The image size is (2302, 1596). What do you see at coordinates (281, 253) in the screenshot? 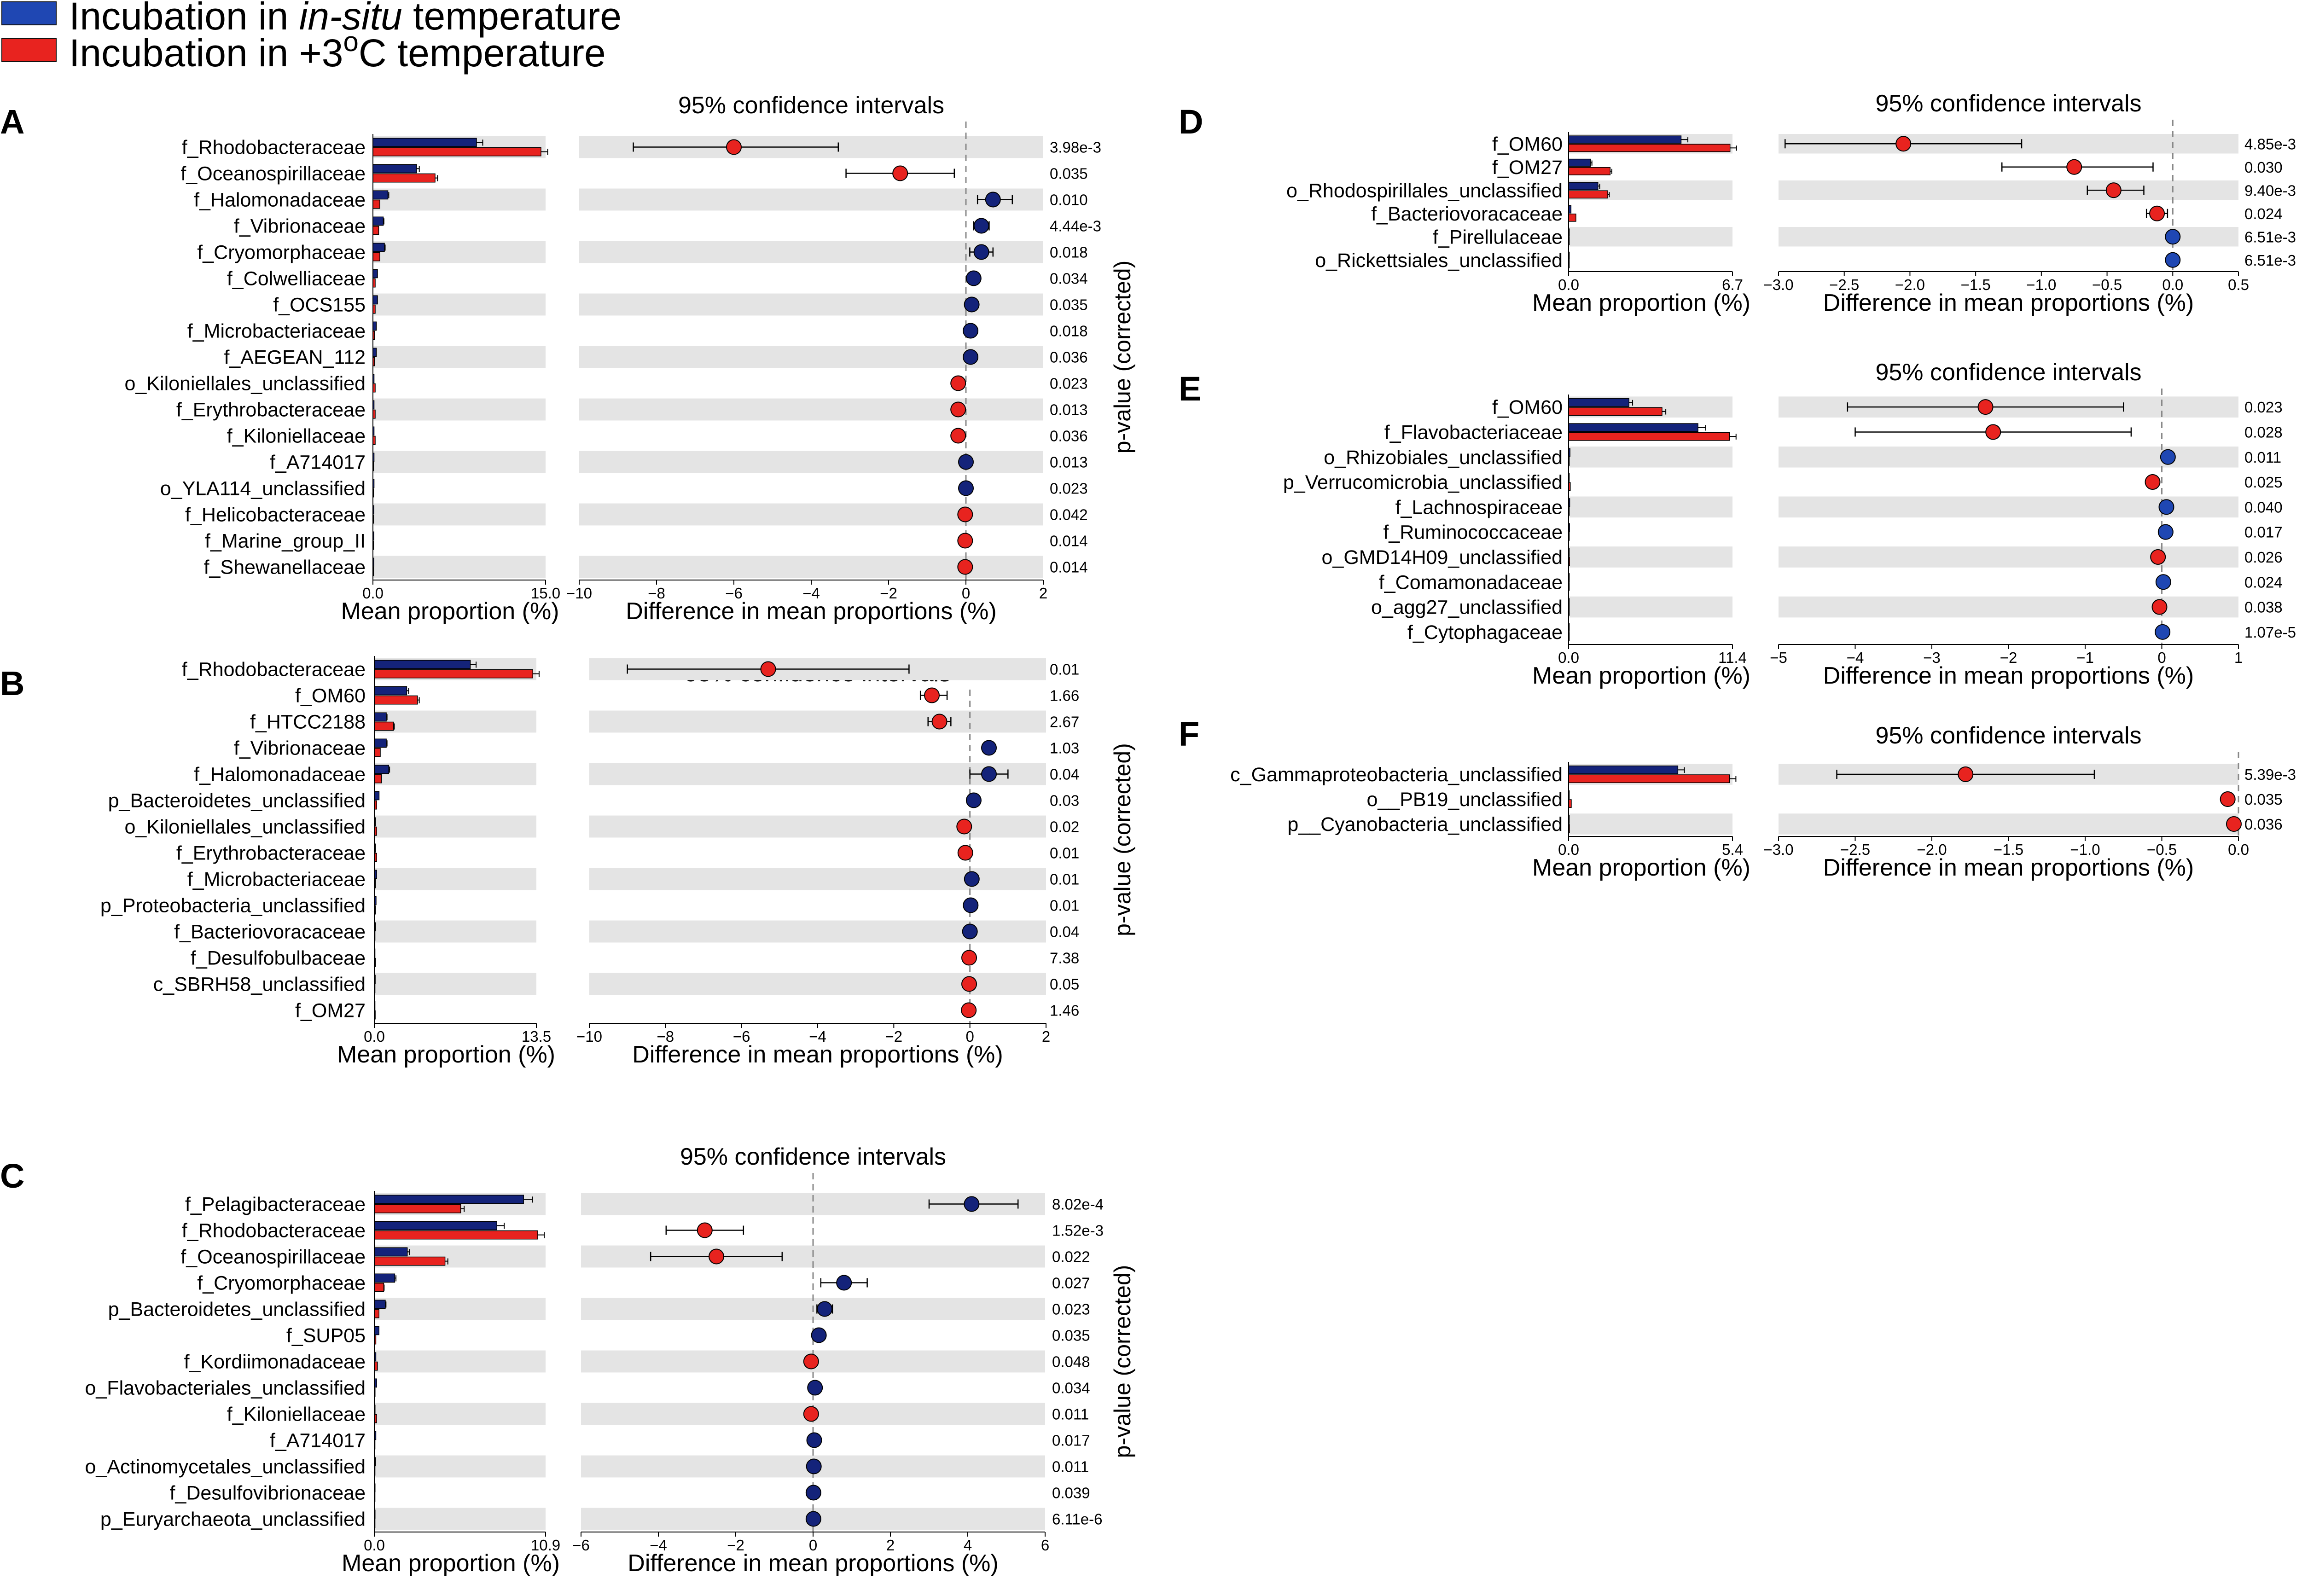
I see `category-label: f_Cryomorphaceae` at bounding box center [281, 253].